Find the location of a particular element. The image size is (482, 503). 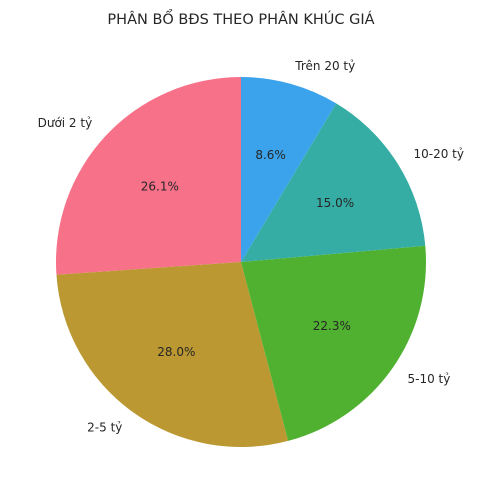

slice-percent-label-2: 28.0% is located at coordinates (176, 352).